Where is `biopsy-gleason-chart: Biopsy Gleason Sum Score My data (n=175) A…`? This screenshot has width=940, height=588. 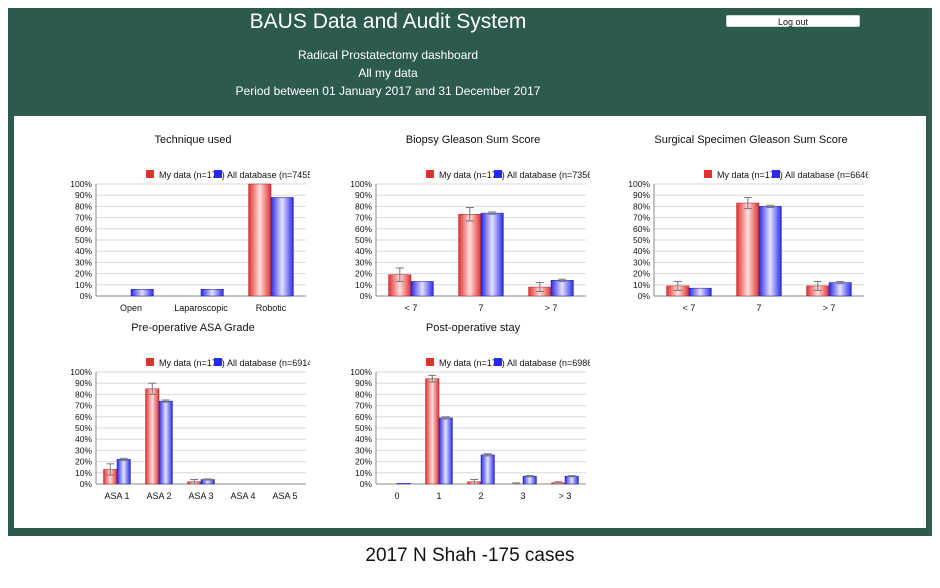
biopsy-gleason-chart: Biopsy Gleason Sum Score My data (n=175) A… is located at coordinates (460, 225).